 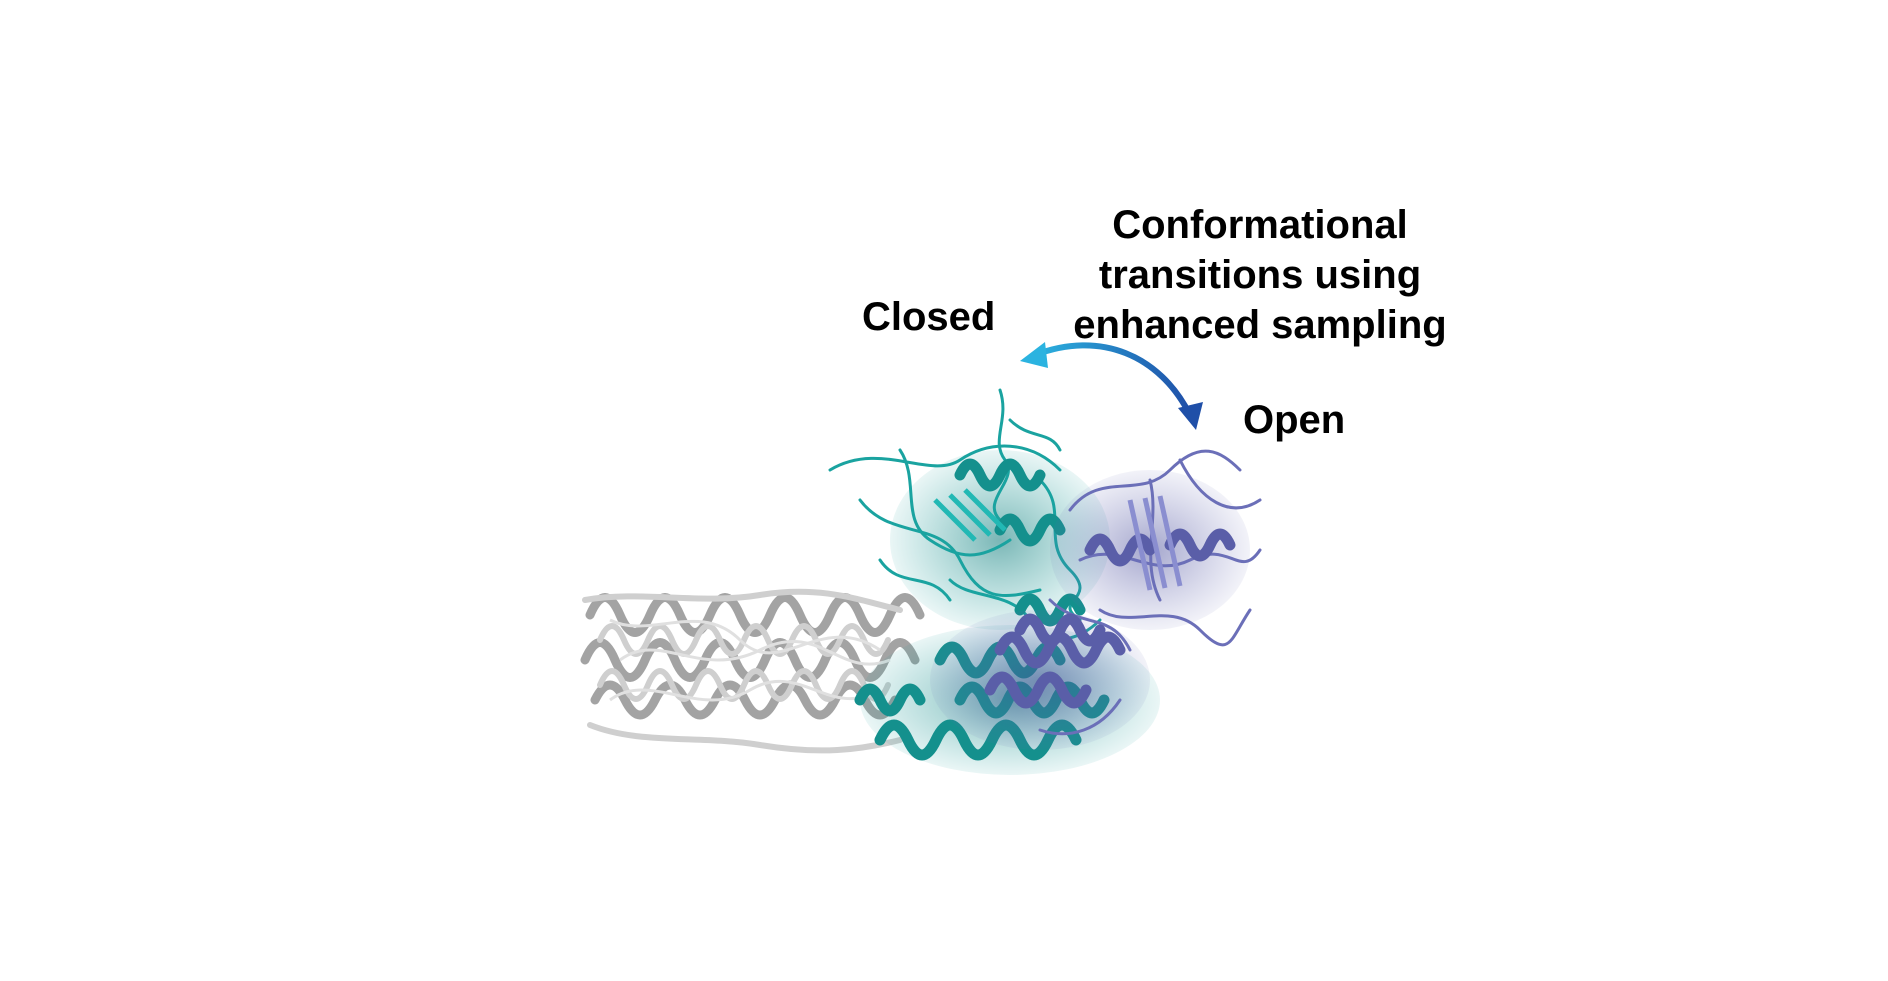 I want to click on title-line-2: transitions using, so click(x=1260, y=275).